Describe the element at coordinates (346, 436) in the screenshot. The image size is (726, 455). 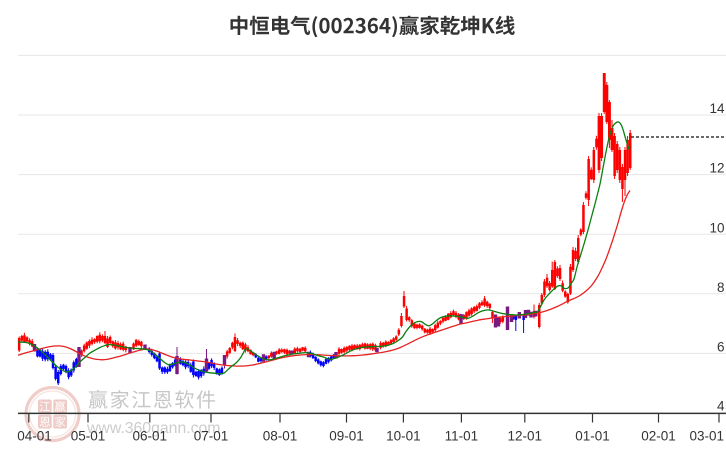
I see `svg-text: 09-01` at that location.